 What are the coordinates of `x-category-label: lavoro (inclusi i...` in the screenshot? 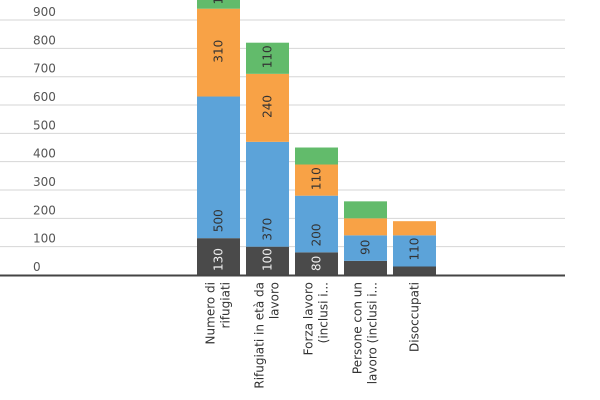 It's located at (373, 333).